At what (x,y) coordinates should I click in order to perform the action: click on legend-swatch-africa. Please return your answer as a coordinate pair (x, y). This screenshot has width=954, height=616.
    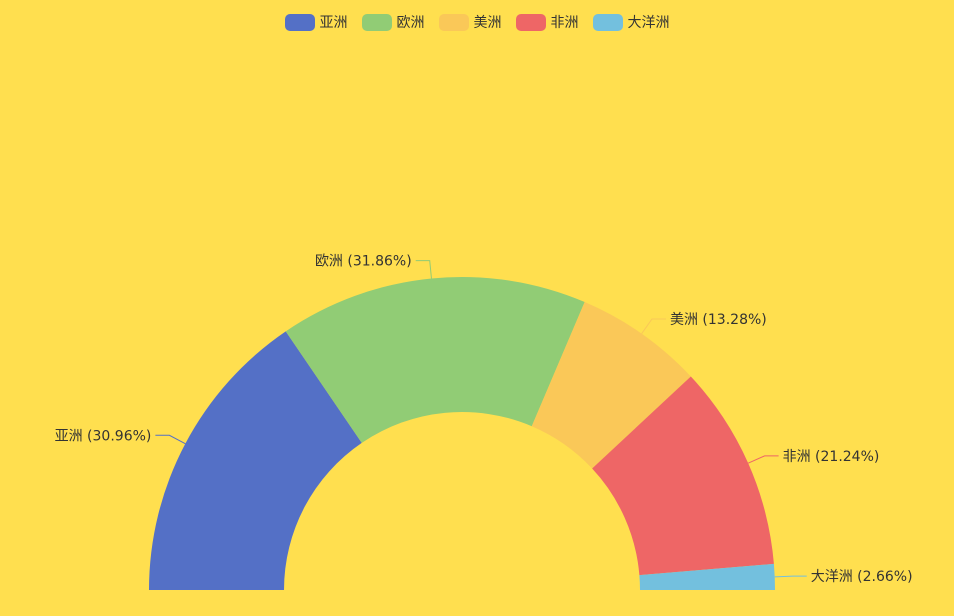
    Looking at the image, I should click on (530, 22).